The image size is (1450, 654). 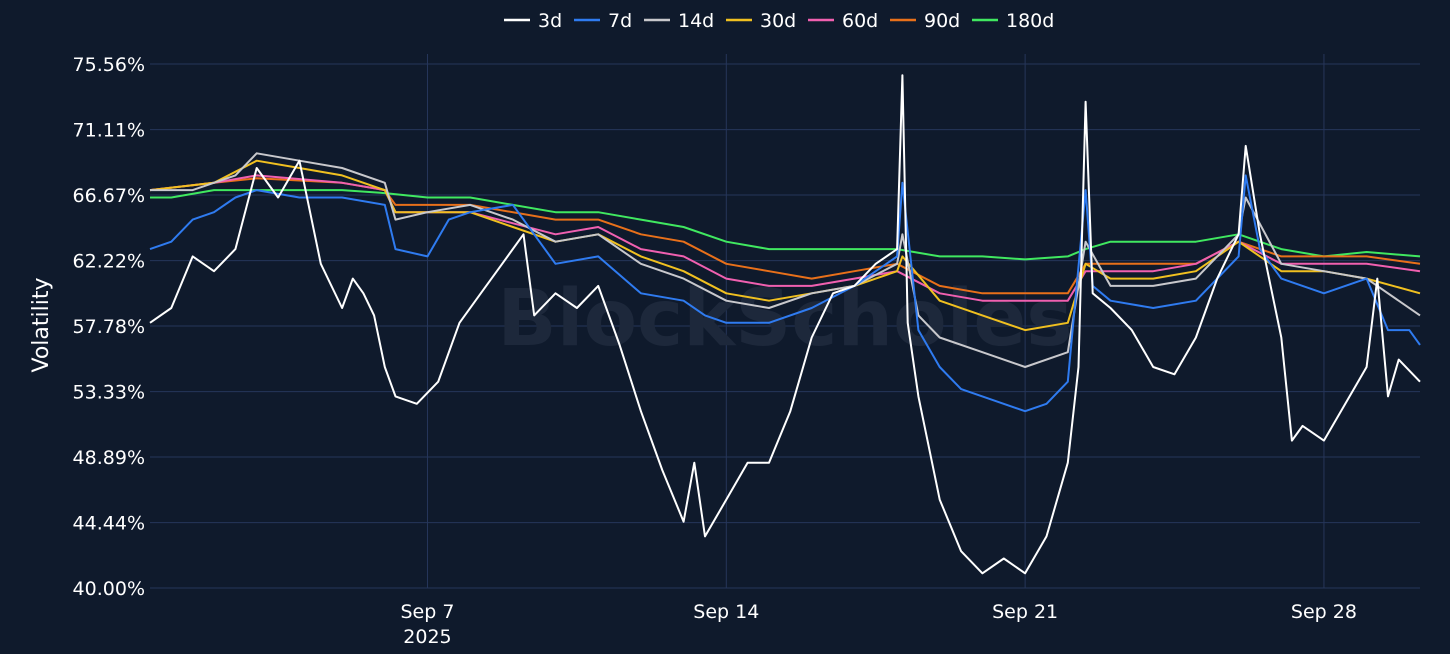 What do you see at coordinates (696, 21) in the screenshot?
I see `legend-label-14d: 14d` at bounding box center [696, 21].